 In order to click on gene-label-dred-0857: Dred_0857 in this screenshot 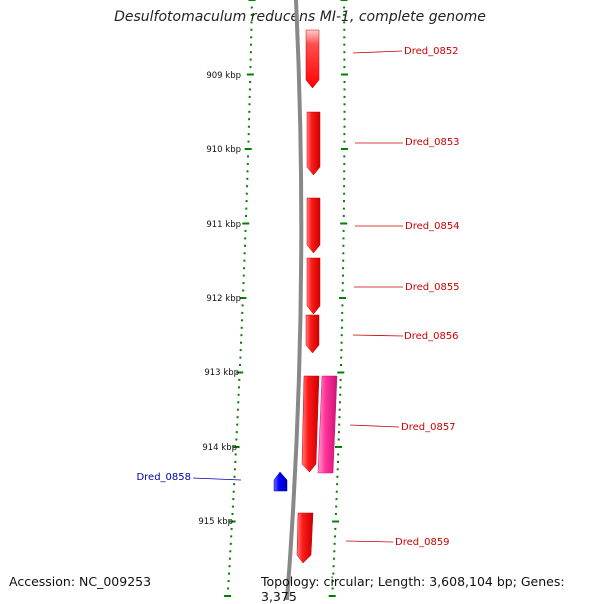, I will do `click(428, 427)`.